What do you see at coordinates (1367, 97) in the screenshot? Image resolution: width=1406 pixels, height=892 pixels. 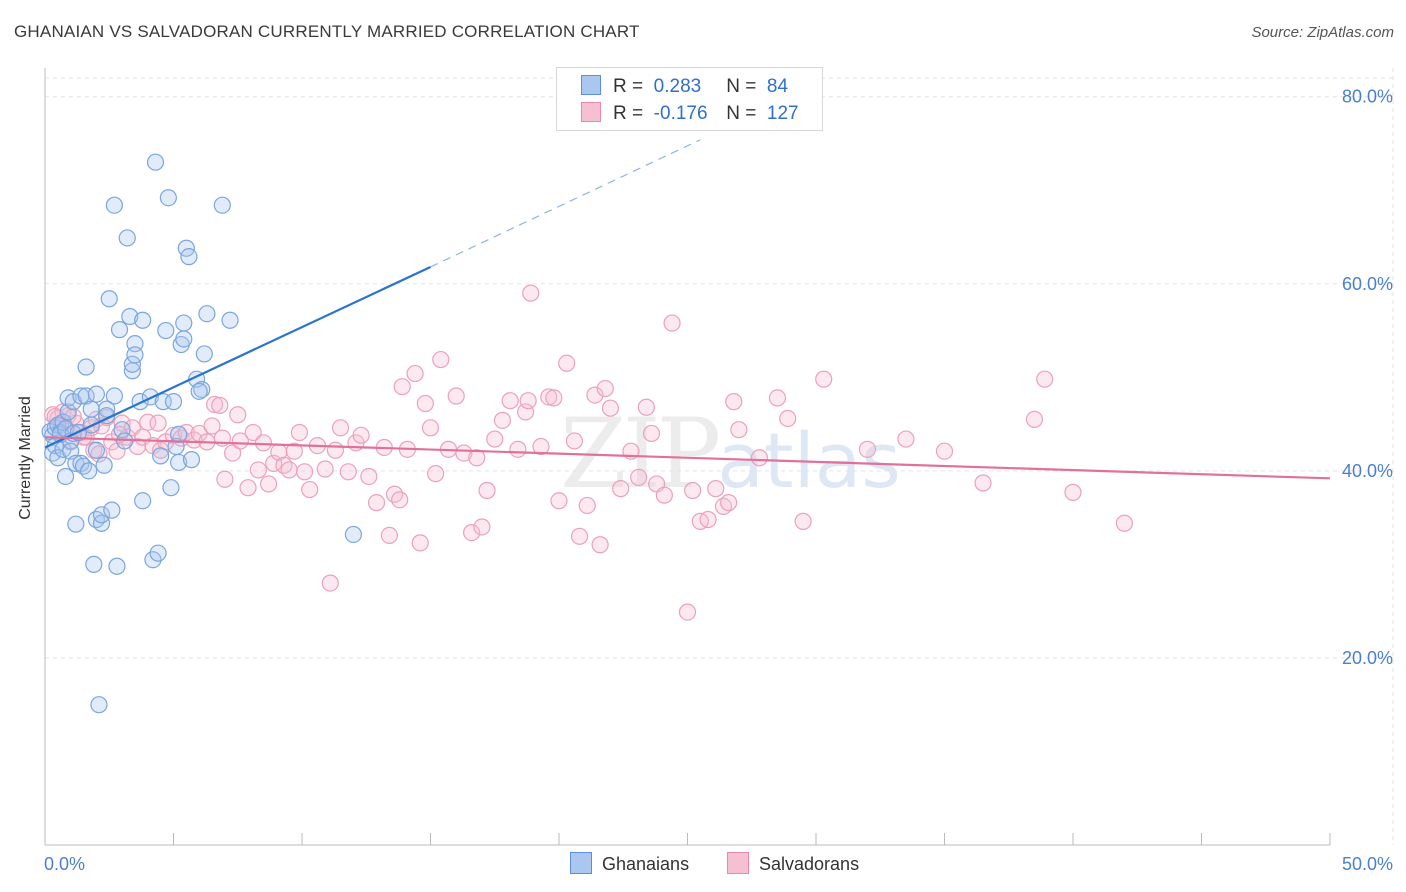 I see `y-tick-label: 80.0%` at bounding box center [1367, 97].